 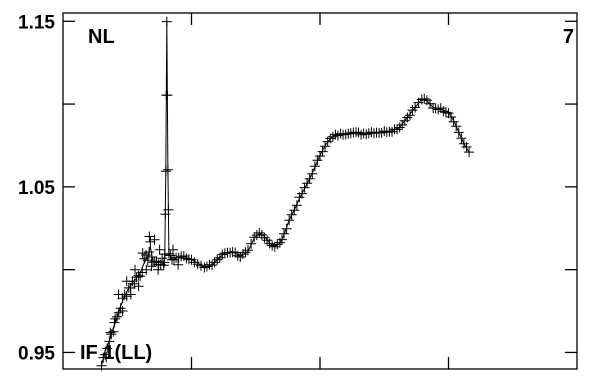 I want to click on y-tick-label: 0.95, so click(x=36, y=353).